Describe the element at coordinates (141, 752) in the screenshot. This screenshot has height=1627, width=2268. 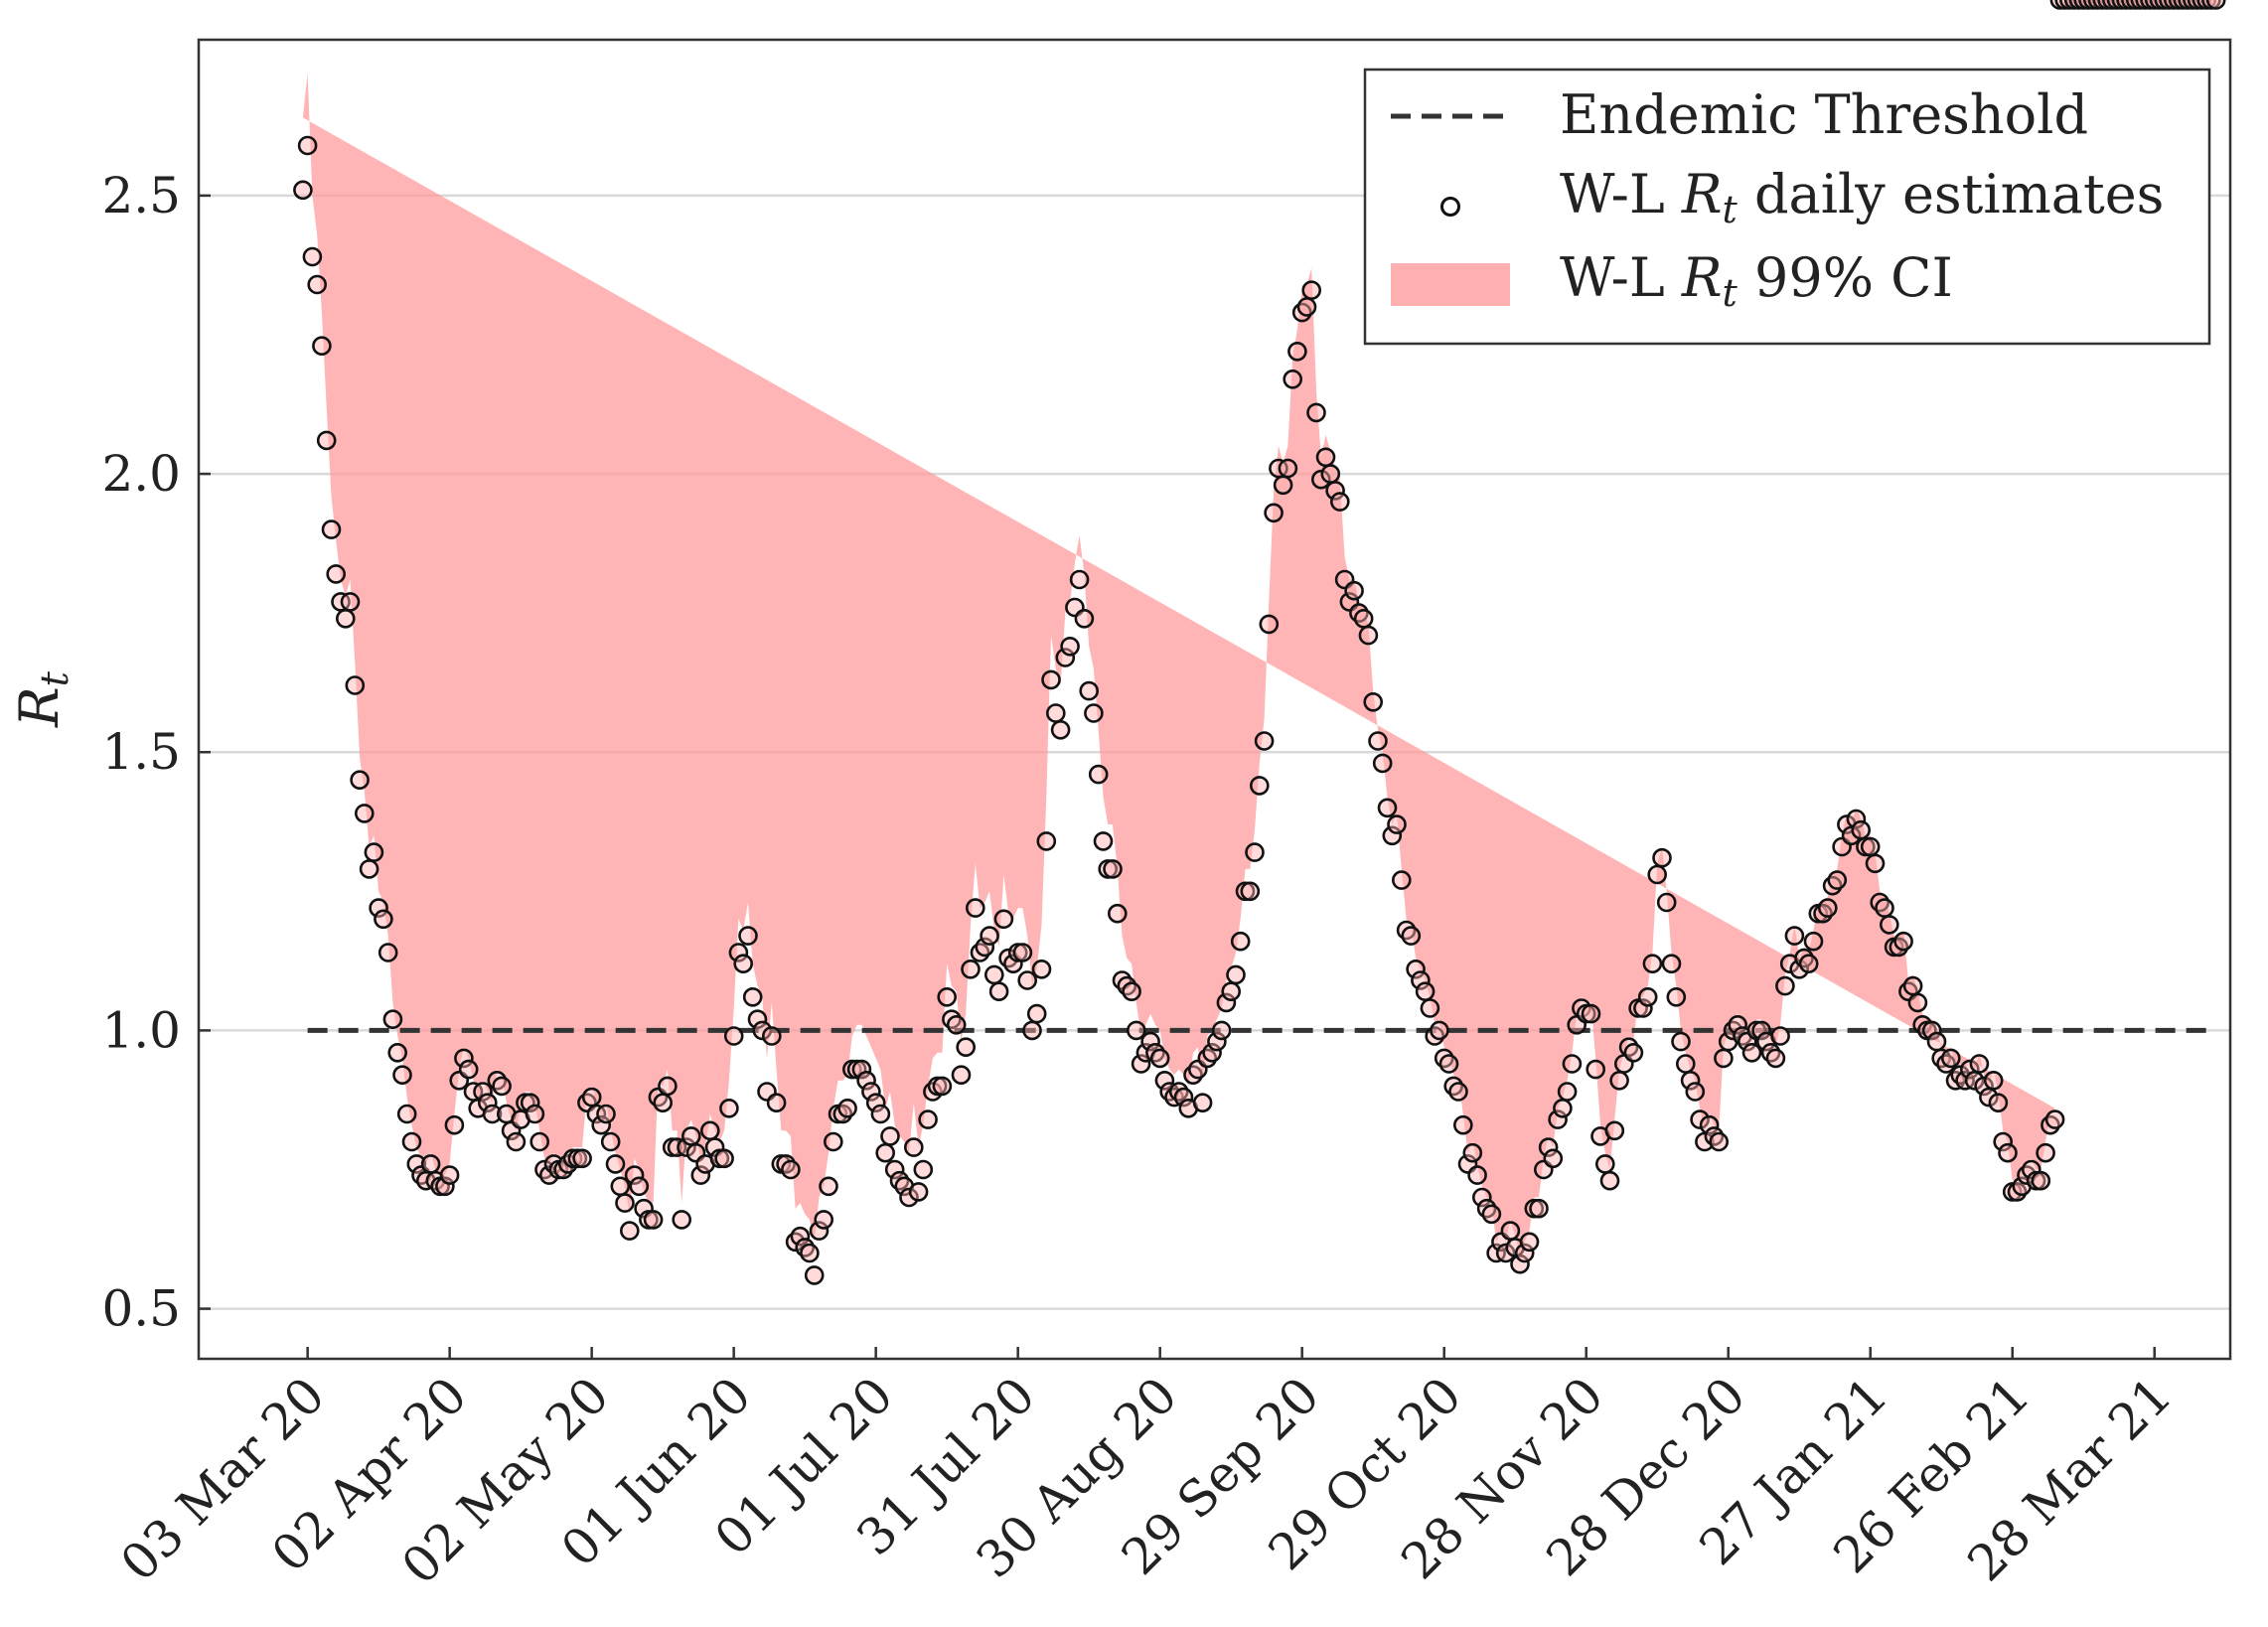
I see `y-tick-label: 1.5` at that location.